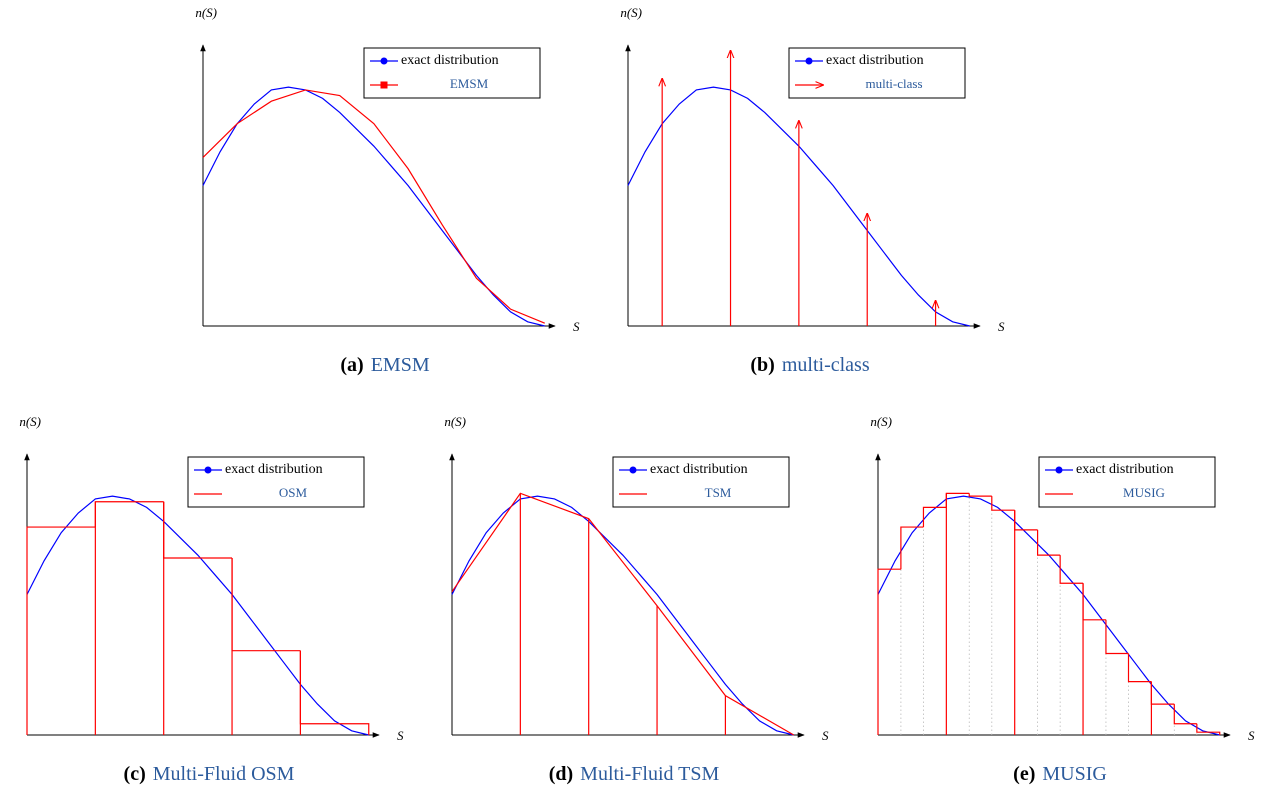  I want to click on caption-label: (b), so click(762, 365).